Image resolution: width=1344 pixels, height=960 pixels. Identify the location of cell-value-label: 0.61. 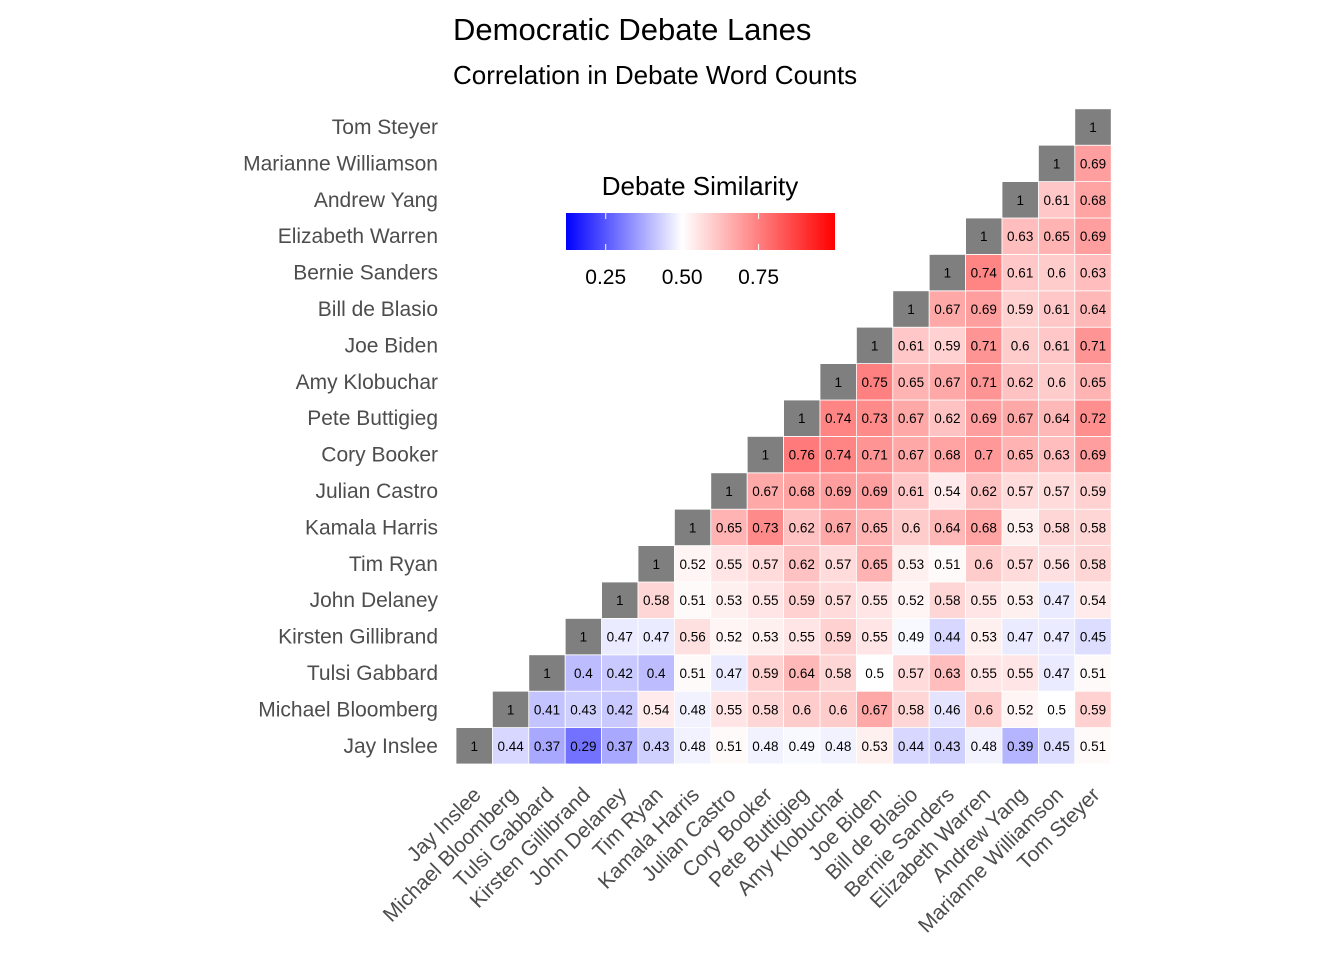
(911, 491).